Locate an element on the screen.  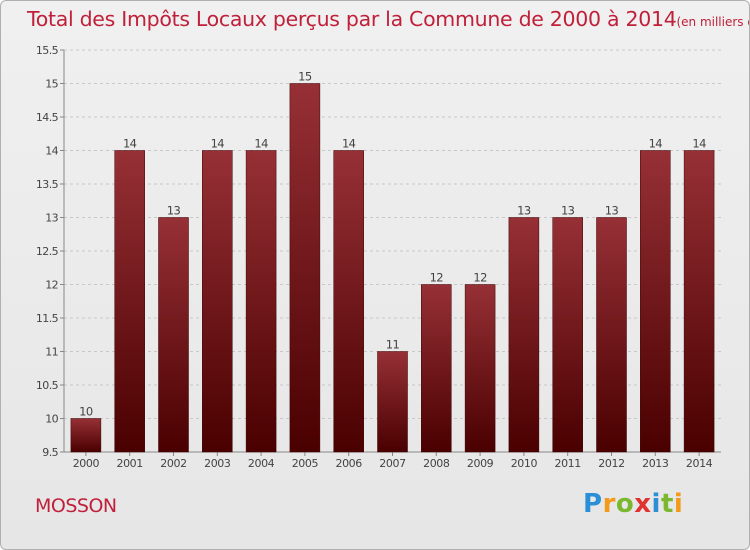
logo-letter: r is located at coordinates (609, 504).